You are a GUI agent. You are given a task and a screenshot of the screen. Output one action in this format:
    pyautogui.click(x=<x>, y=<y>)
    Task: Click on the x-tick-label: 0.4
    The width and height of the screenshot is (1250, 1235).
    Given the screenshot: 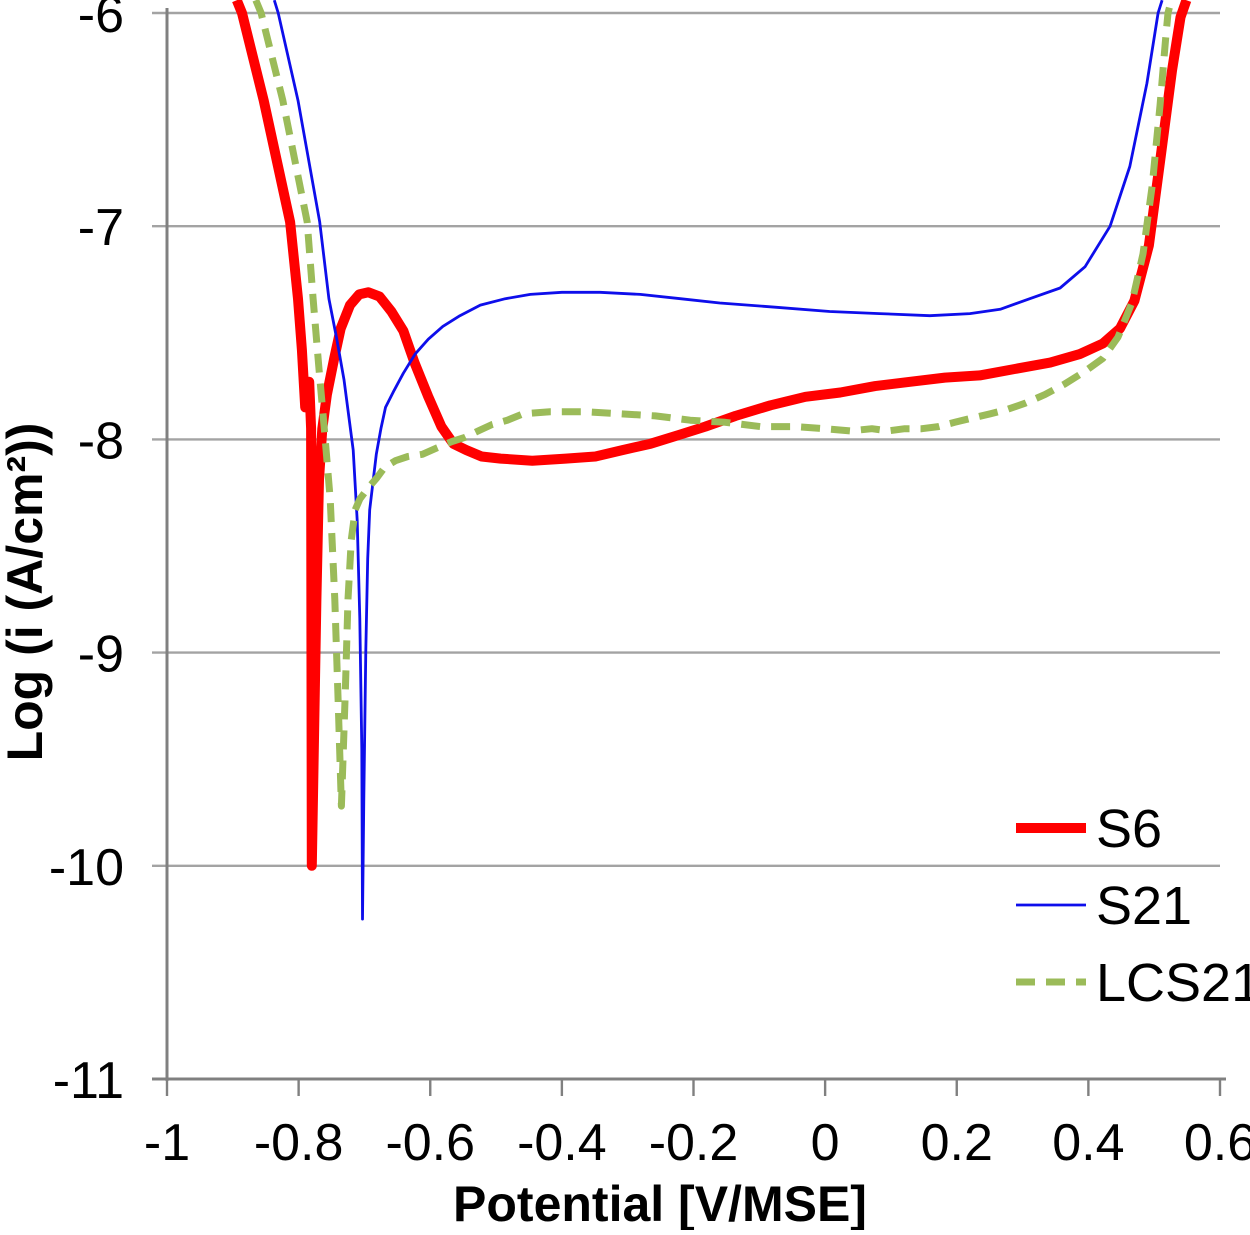 What is the action you would take?
    pyautogui.click(x=1088, y=1143)
    